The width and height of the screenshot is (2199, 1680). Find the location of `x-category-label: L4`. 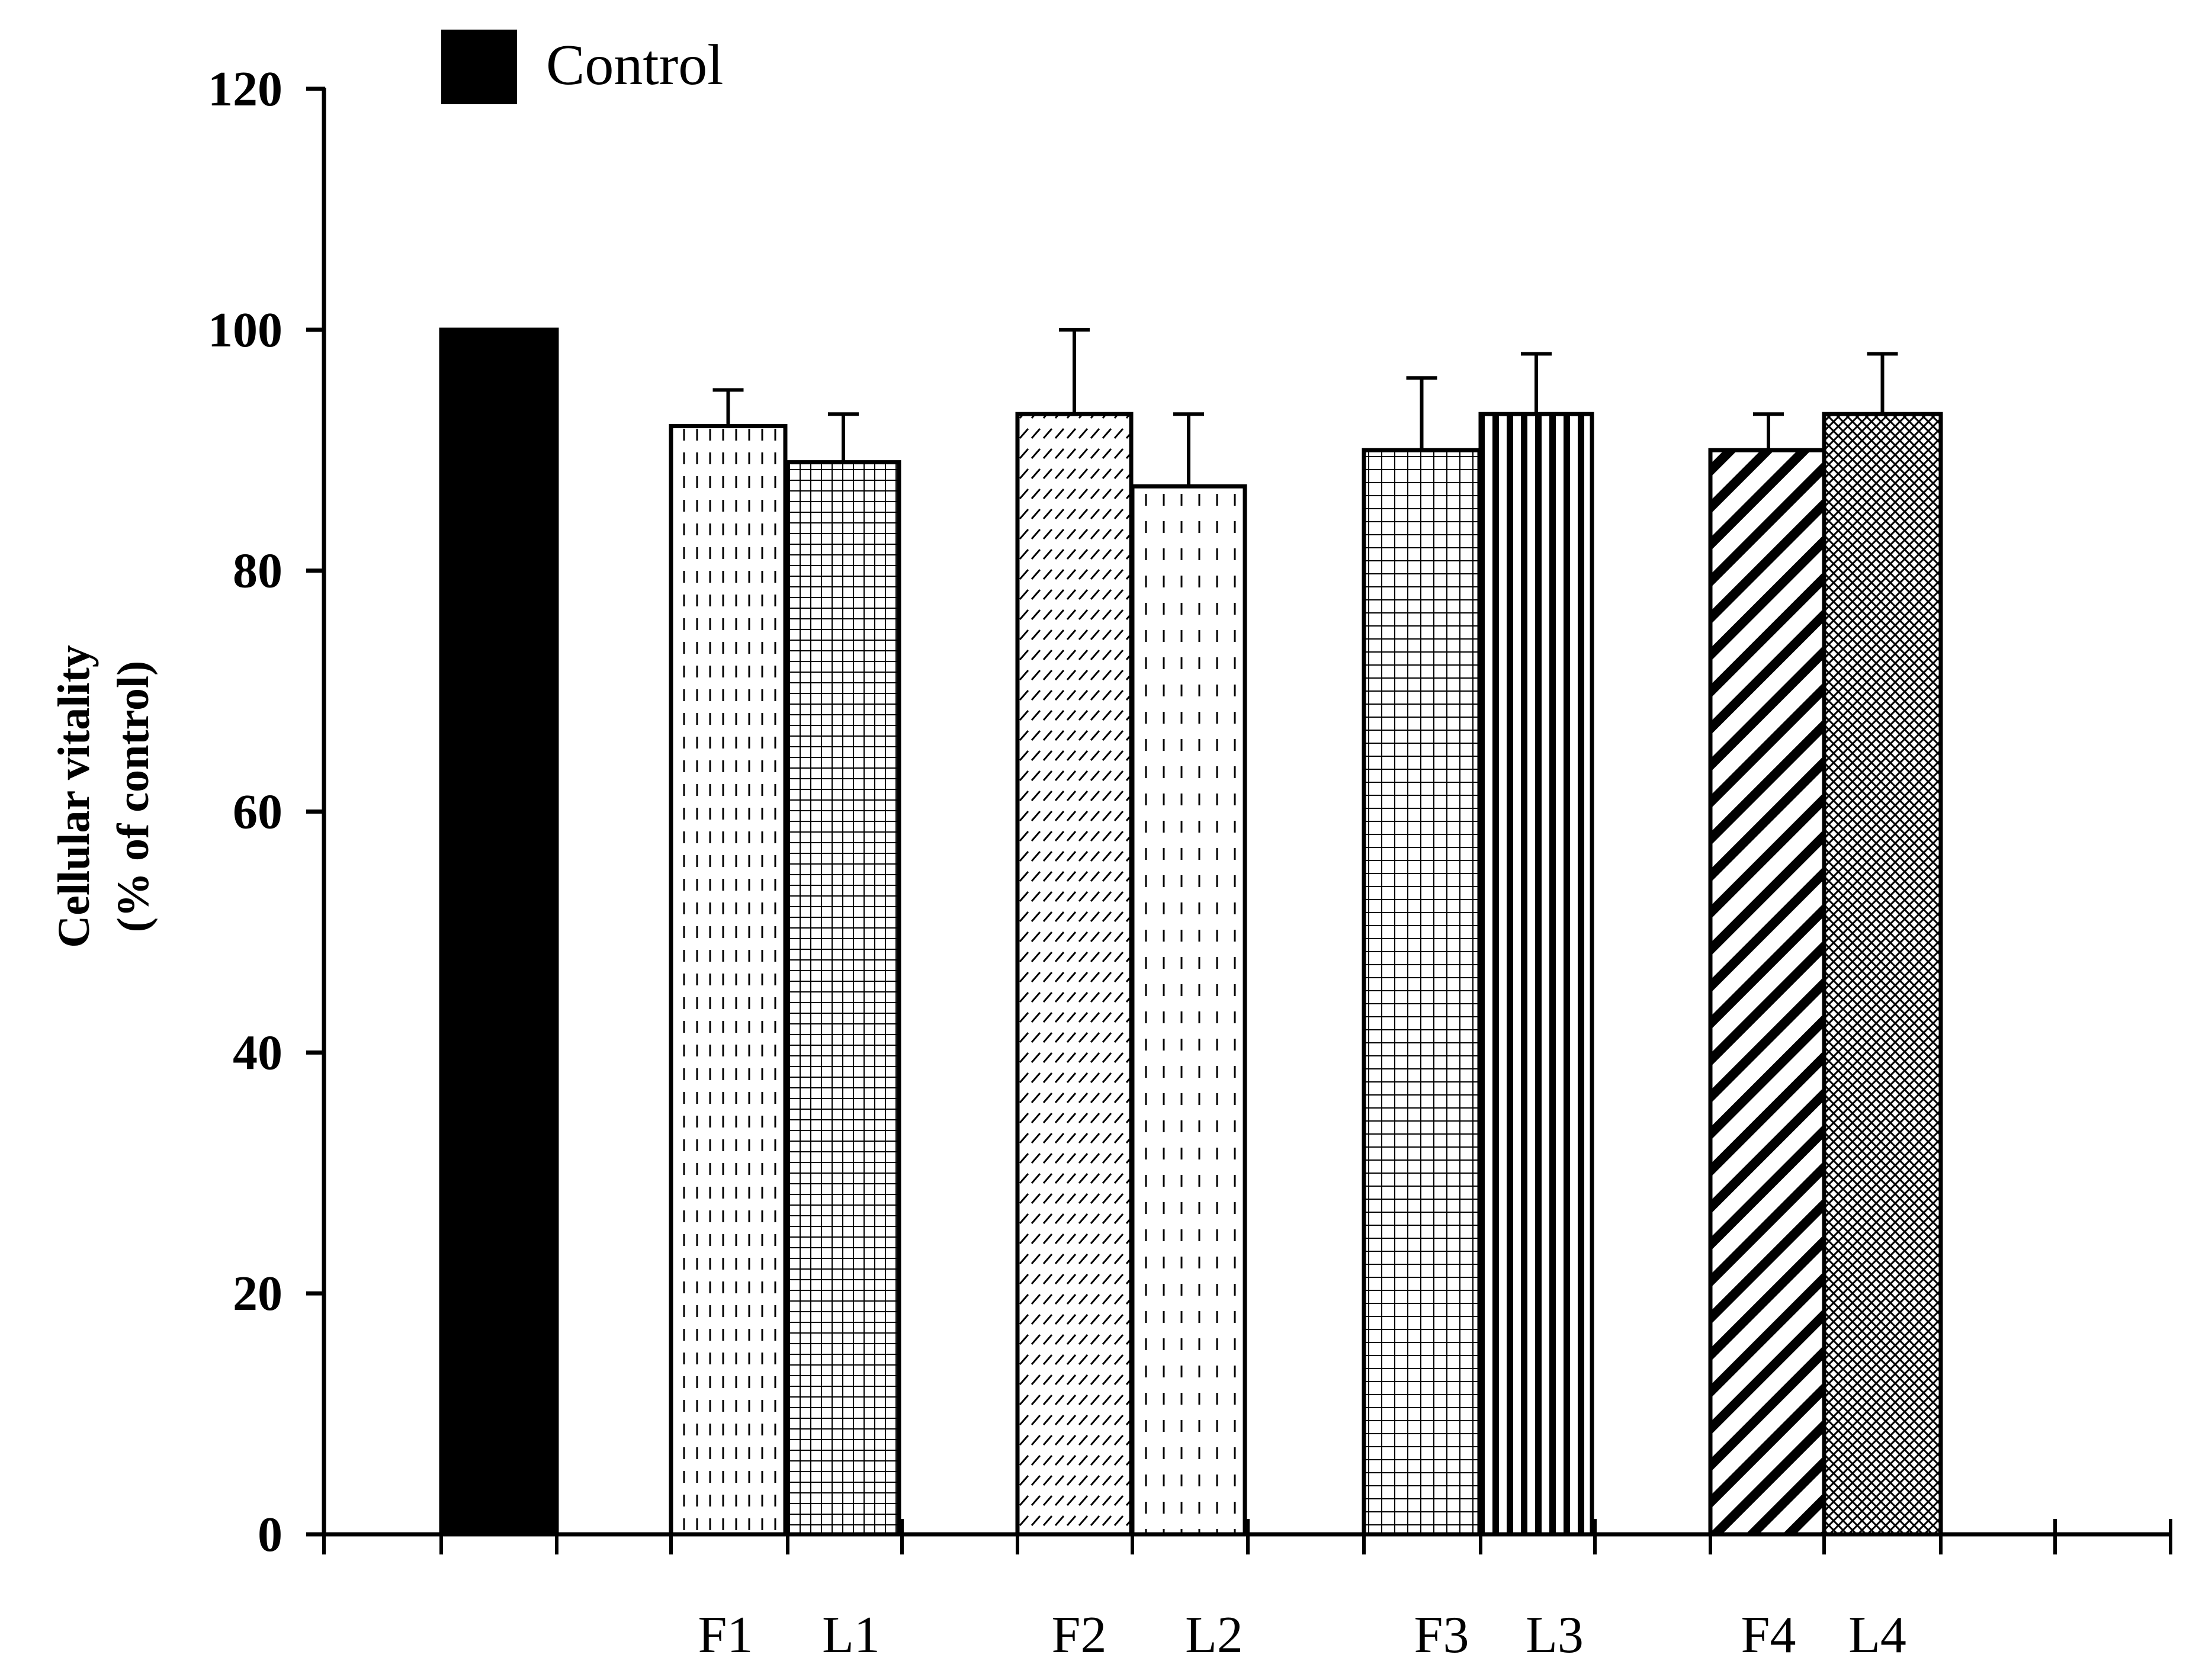

x-category-label: L4 is located at coordinates (1877, 1635).